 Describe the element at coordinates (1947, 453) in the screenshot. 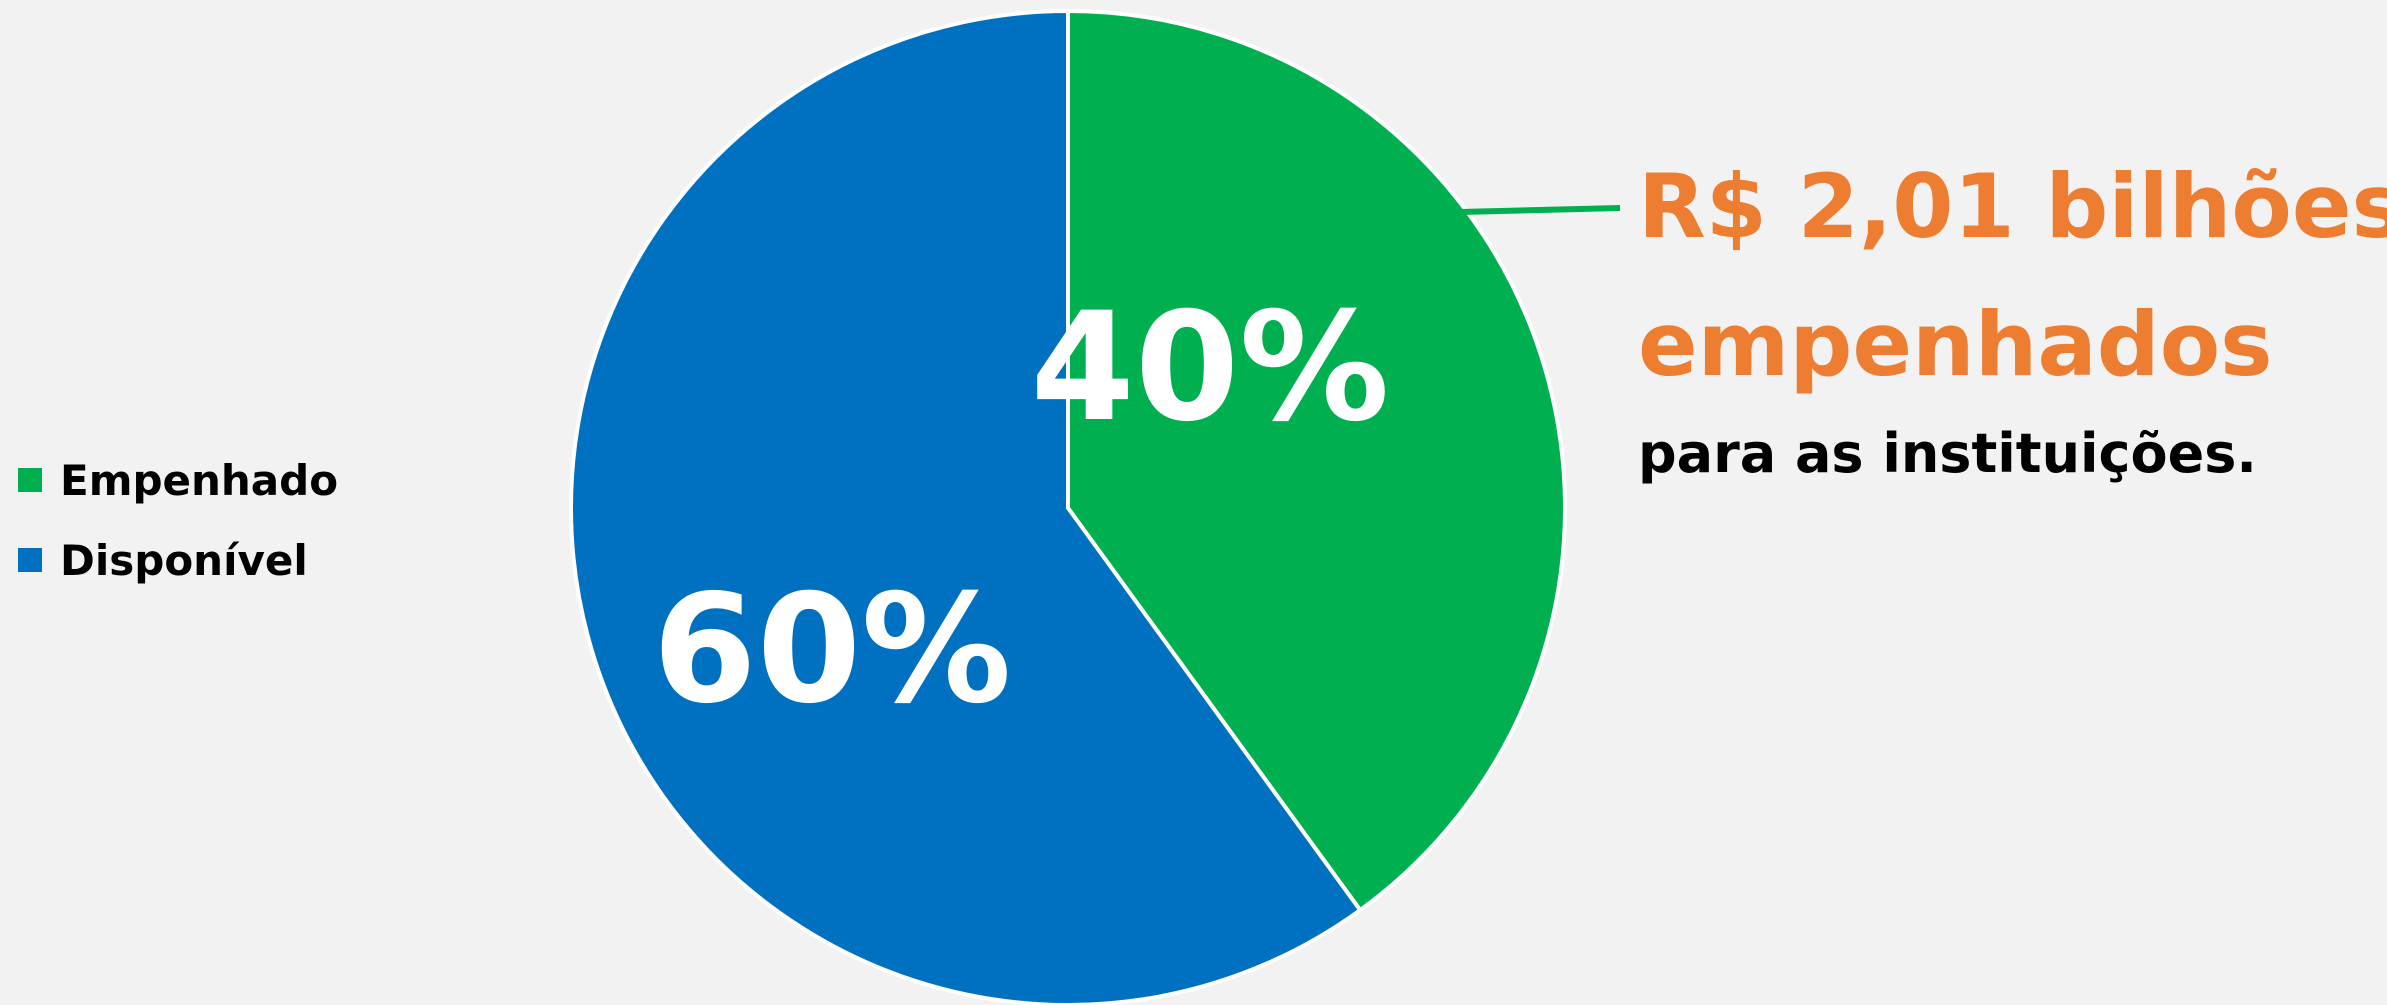

I see `callout-description: para as instituições.` at that location.